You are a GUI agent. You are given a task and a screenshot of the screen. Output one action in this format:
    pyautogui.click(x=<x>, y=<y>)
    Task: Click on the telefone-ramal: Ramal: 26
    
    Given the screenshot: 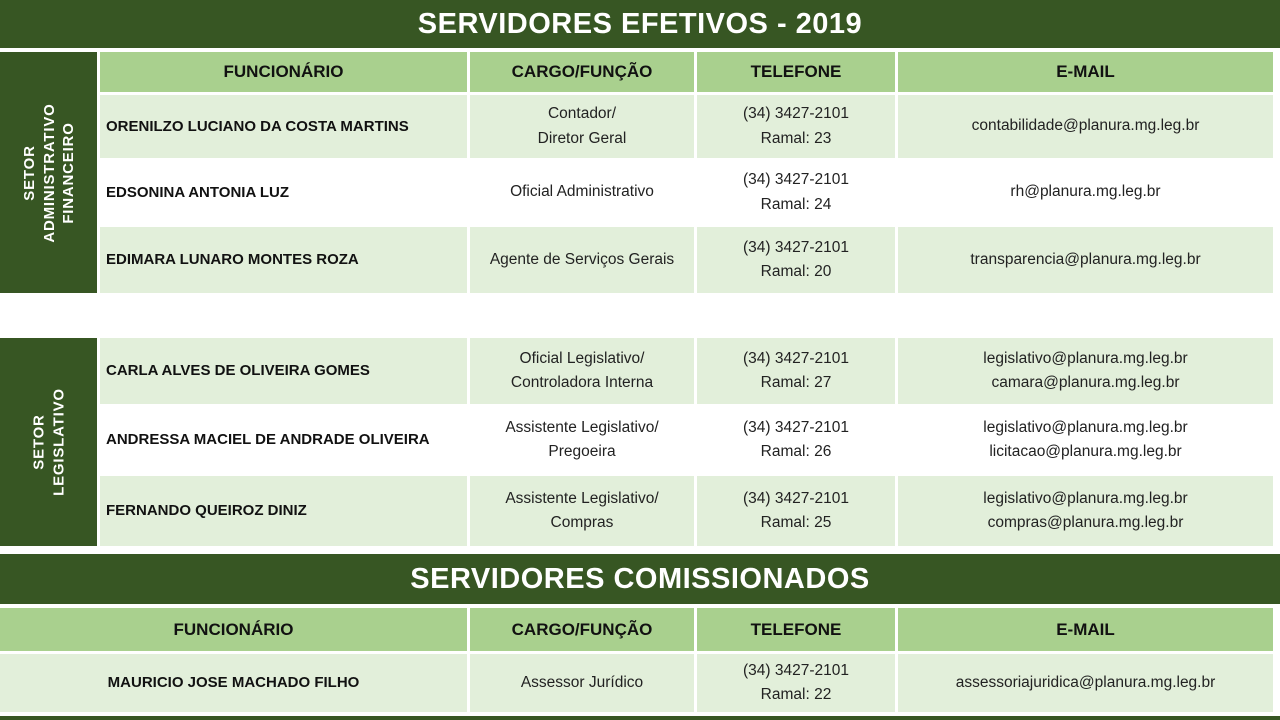 What is the action you would take?
    pyautogui.click(x=796, y=451)
    